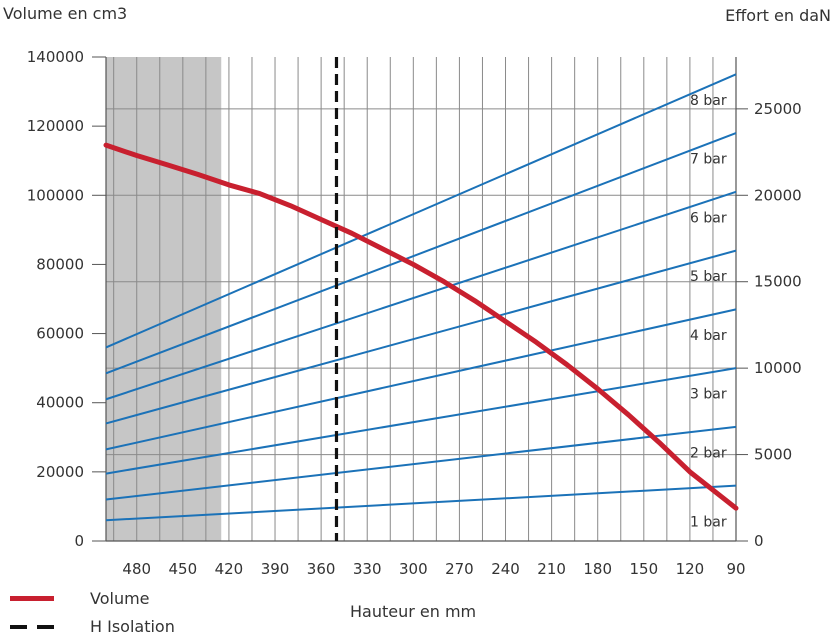  I want to click on y-right-tick-label: 5000, so click(773, 455).